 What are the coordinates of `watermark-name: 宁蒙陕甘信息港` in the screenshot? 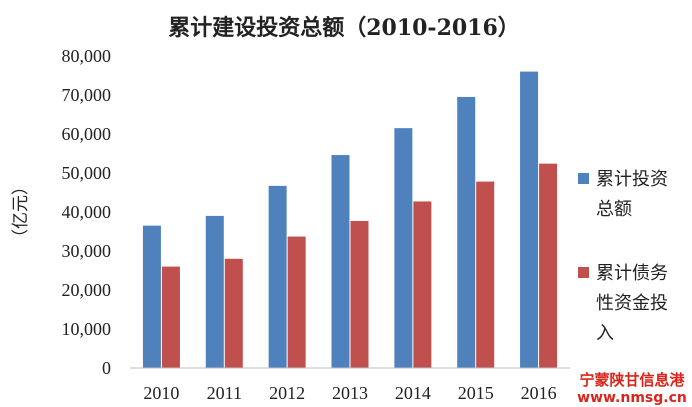 It's located at (632, 380).